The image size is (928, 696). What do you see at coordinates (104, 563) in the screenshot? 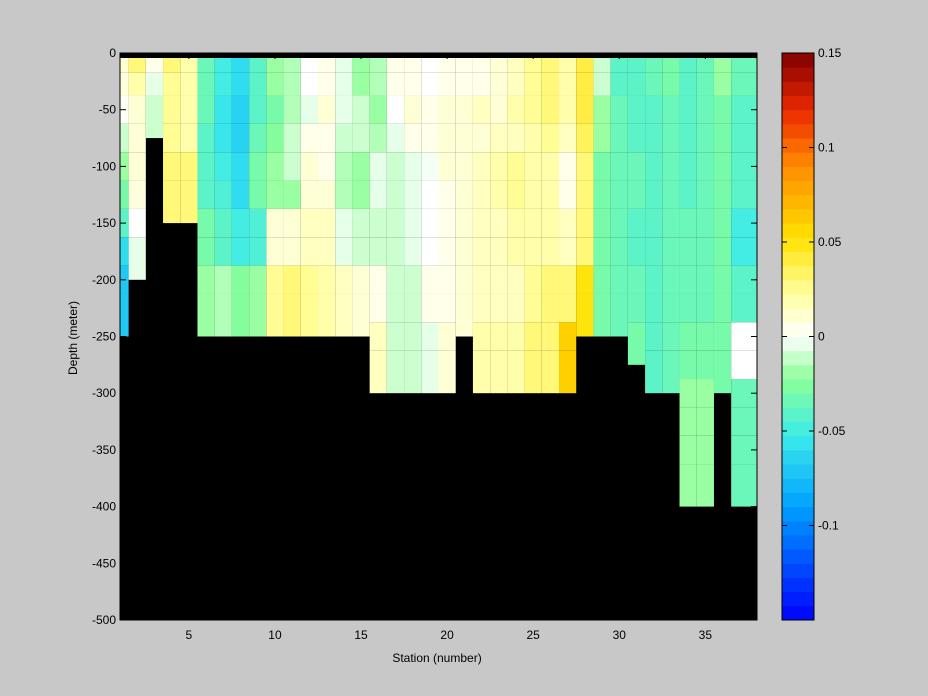
I see `y-tick-label: -450` at bounding box center [104, 563].